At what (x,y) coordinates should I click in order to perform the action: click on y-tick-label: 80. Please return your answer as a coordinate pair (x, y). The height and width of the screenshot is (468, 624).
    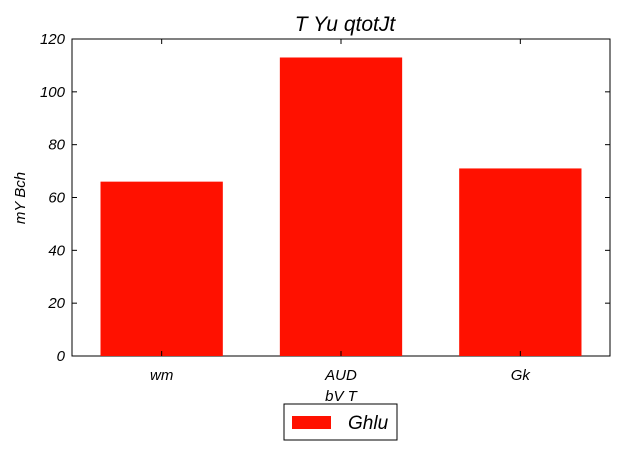
    Looking at the image, I should click on (56, 145).